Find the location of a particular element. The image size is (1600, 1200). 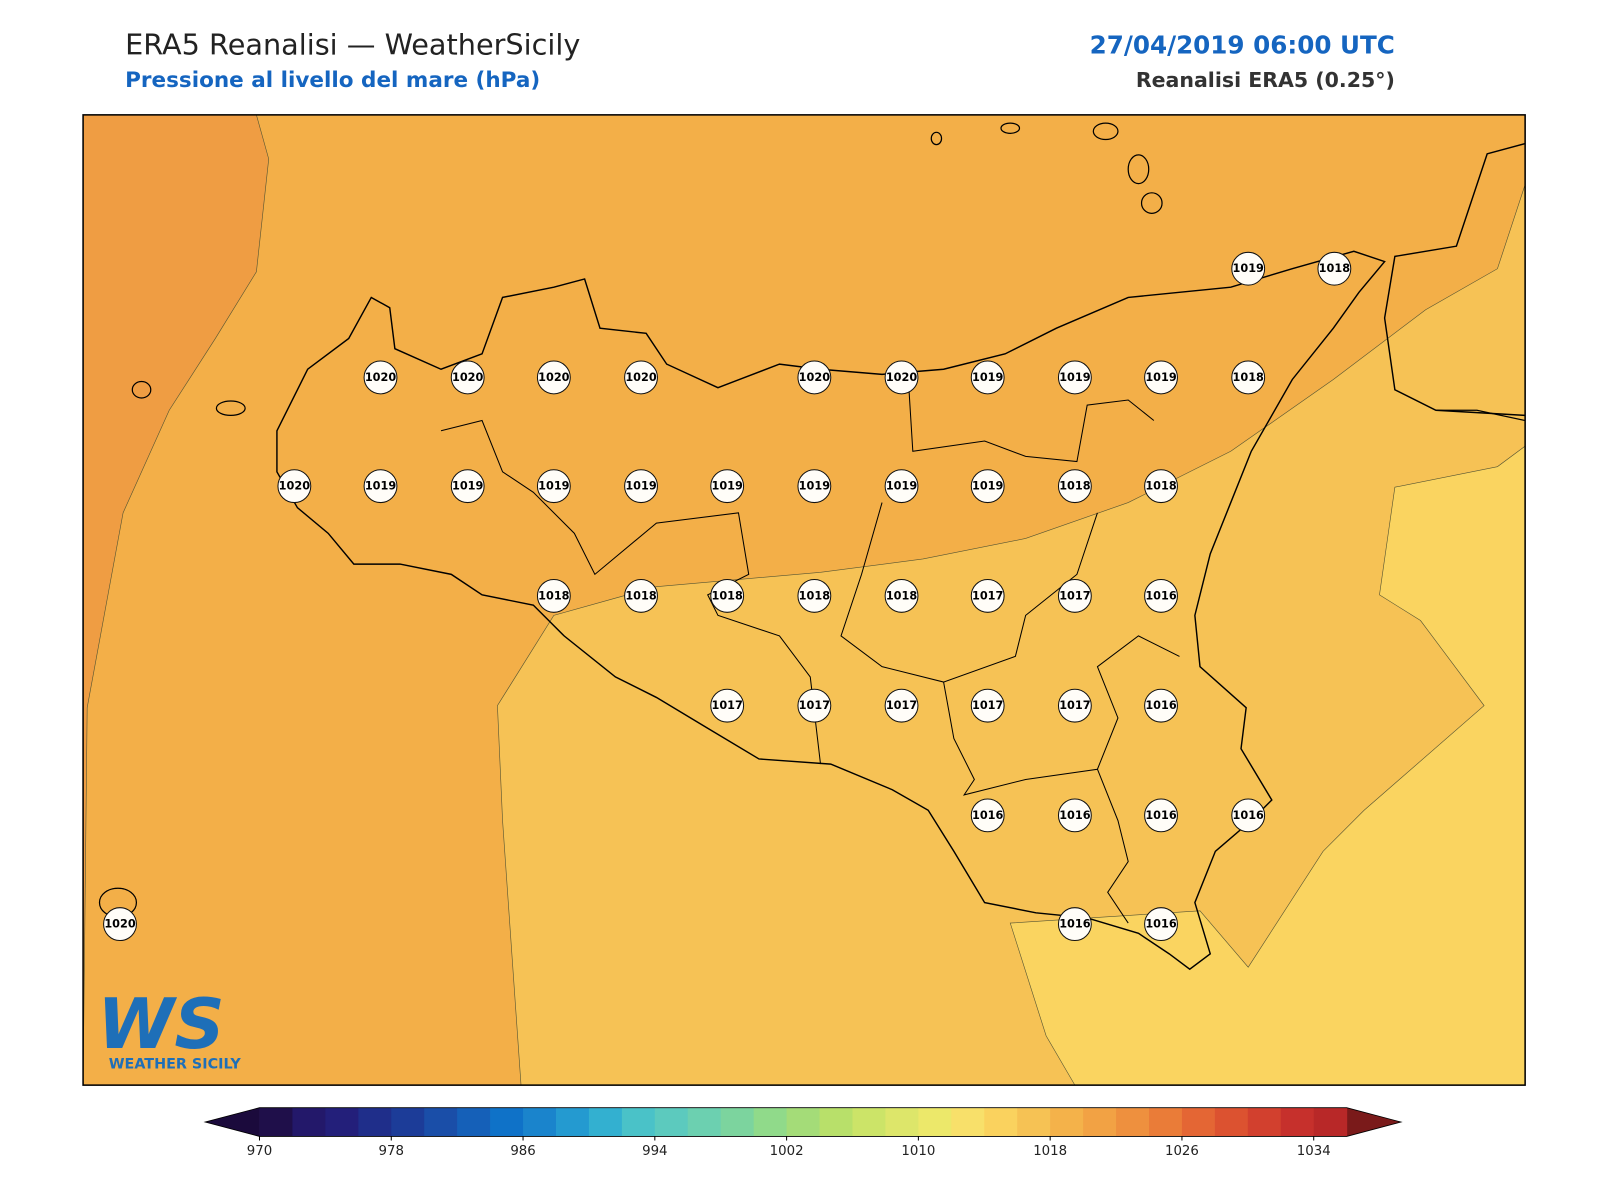

colorbar: 970 978 986 994 1002 1010 1018 1026 1034 is located at coordinates (803, 1133).